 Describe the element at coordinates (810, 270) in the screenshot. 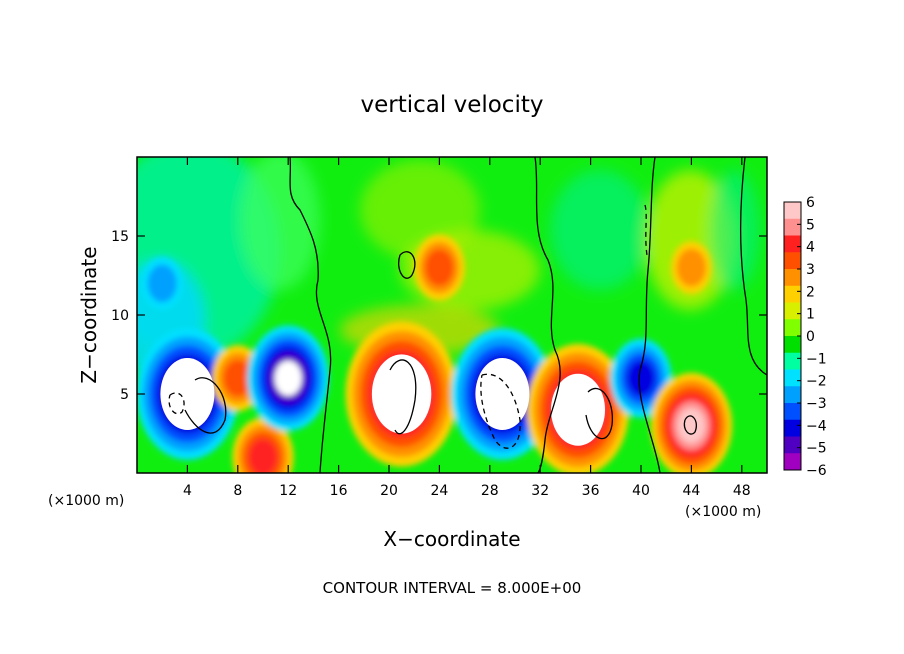

I see `colorbar-tick-label: 3` at that location.